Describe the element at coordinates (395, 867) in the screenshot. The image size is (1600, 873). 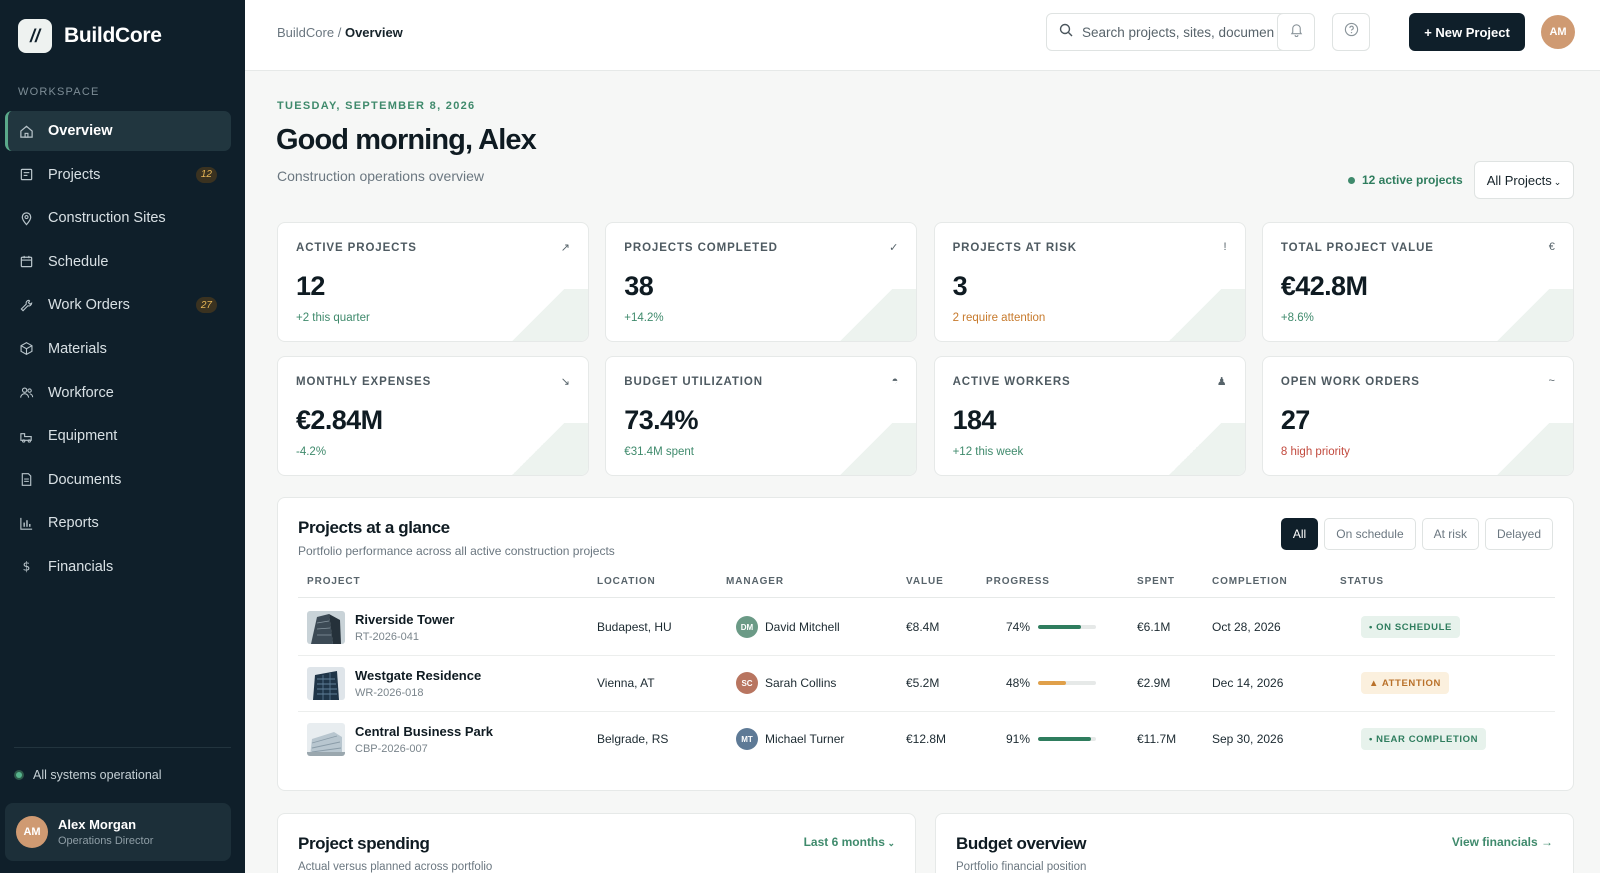
I see `spending-subtitle: Actual versus planned across portfolio` at that location.